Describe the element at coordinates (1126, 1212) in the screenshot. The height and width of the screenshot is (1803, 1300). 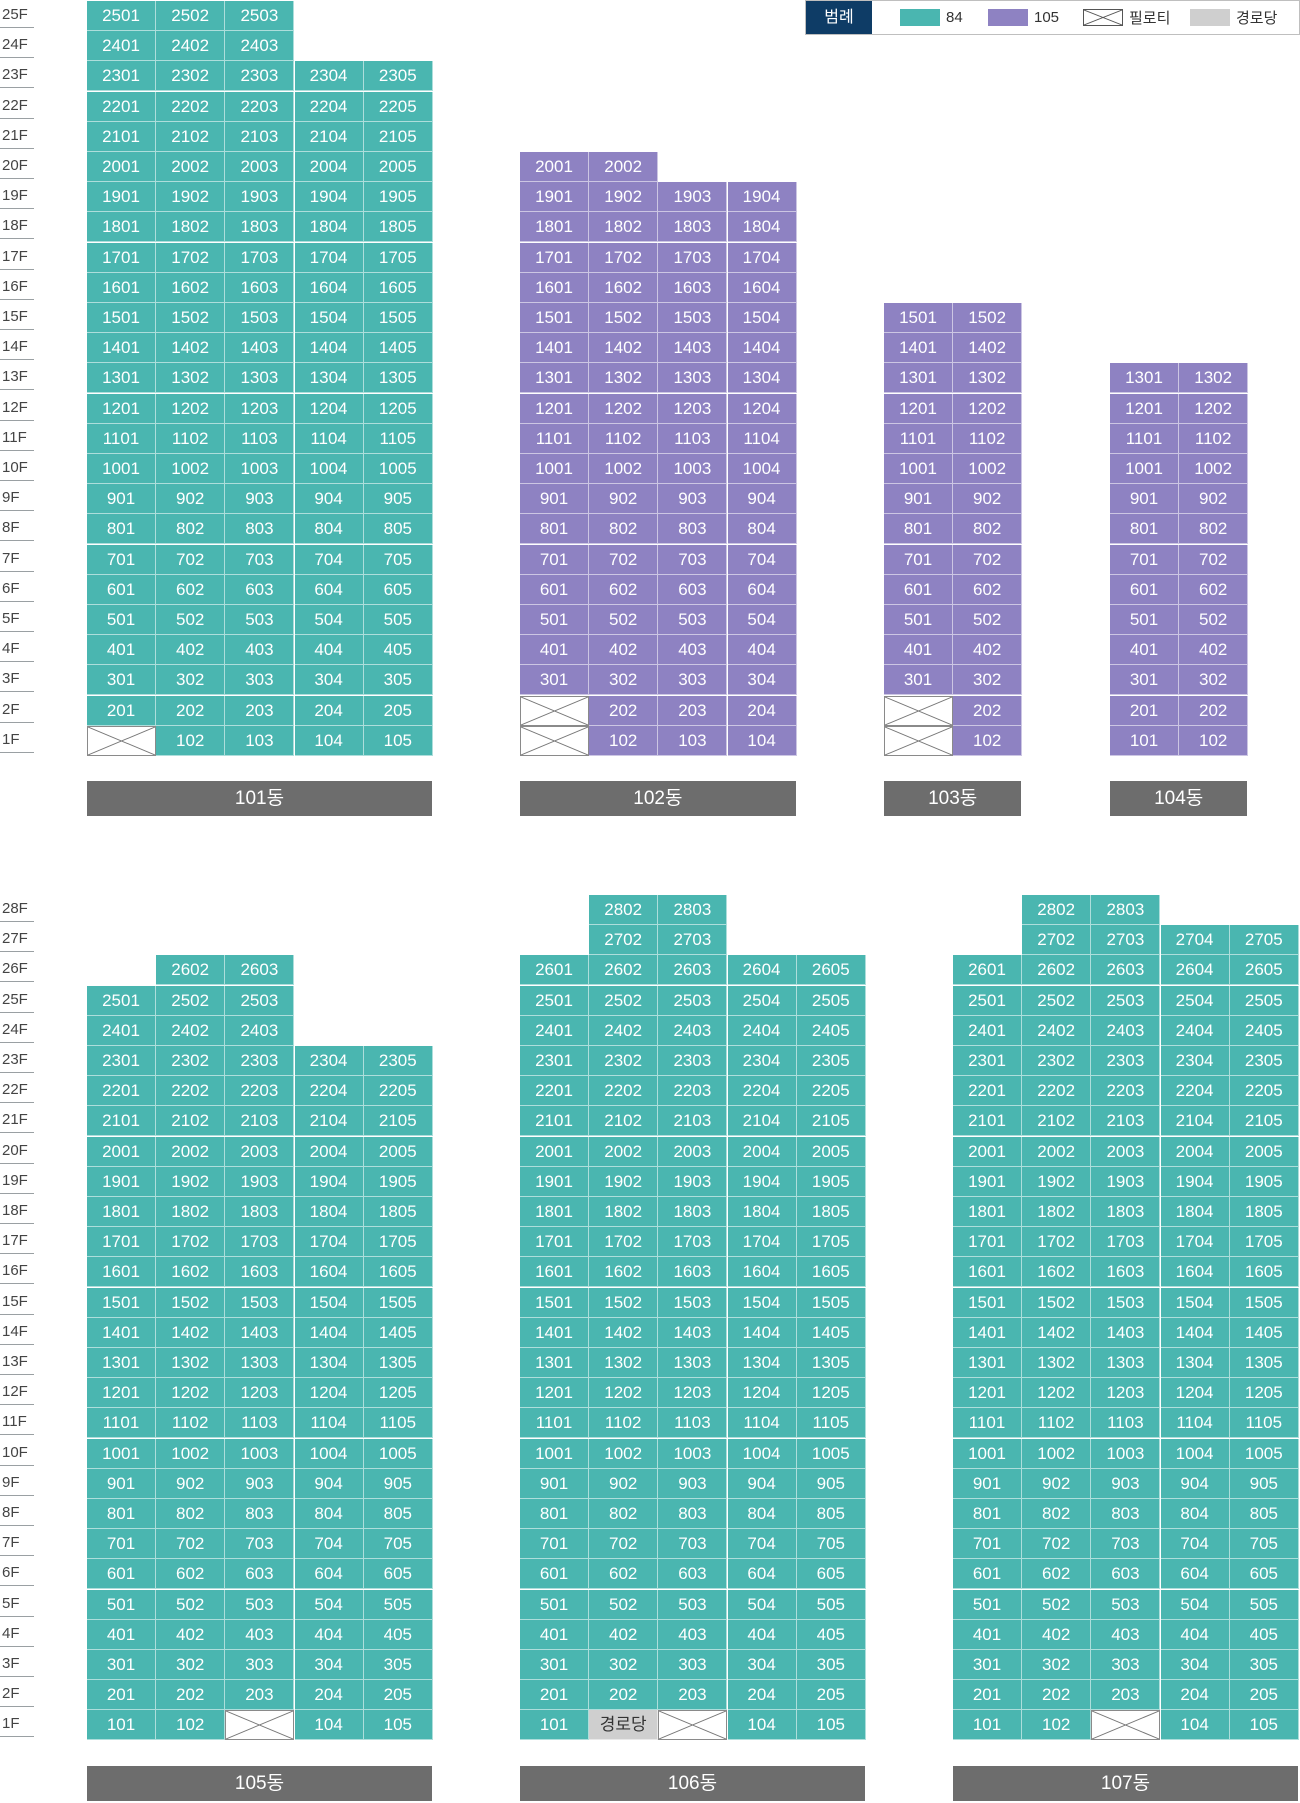
I see `unit-cell: 1803` at that location.